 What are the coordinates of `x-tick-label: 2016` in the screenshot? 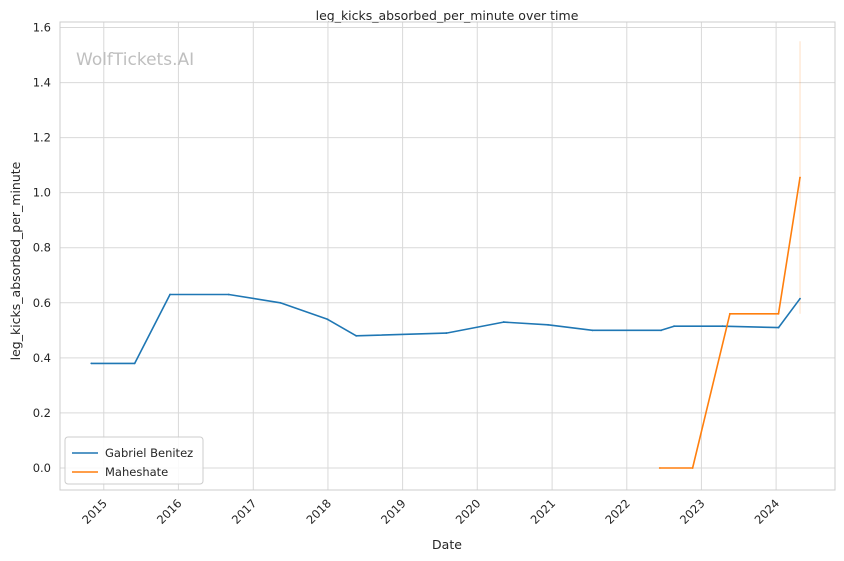 It's located at (169, 511).